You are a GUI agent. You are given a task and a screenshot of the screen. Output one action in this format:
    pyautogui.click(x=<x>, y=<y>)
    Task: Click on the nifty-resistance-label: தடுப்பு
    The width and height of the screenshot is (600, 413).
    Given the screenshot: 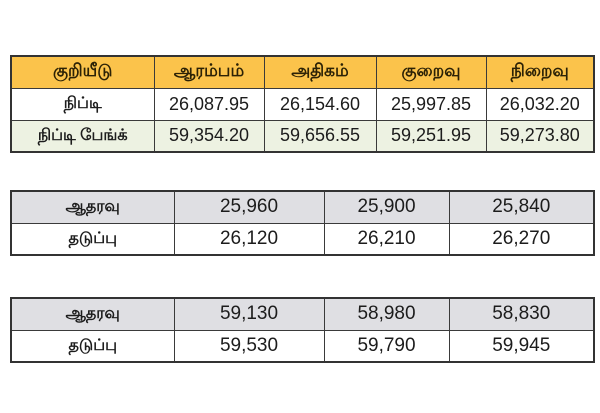 What is the action you would take?
    pyautogui.click(x=92, y=239)
    